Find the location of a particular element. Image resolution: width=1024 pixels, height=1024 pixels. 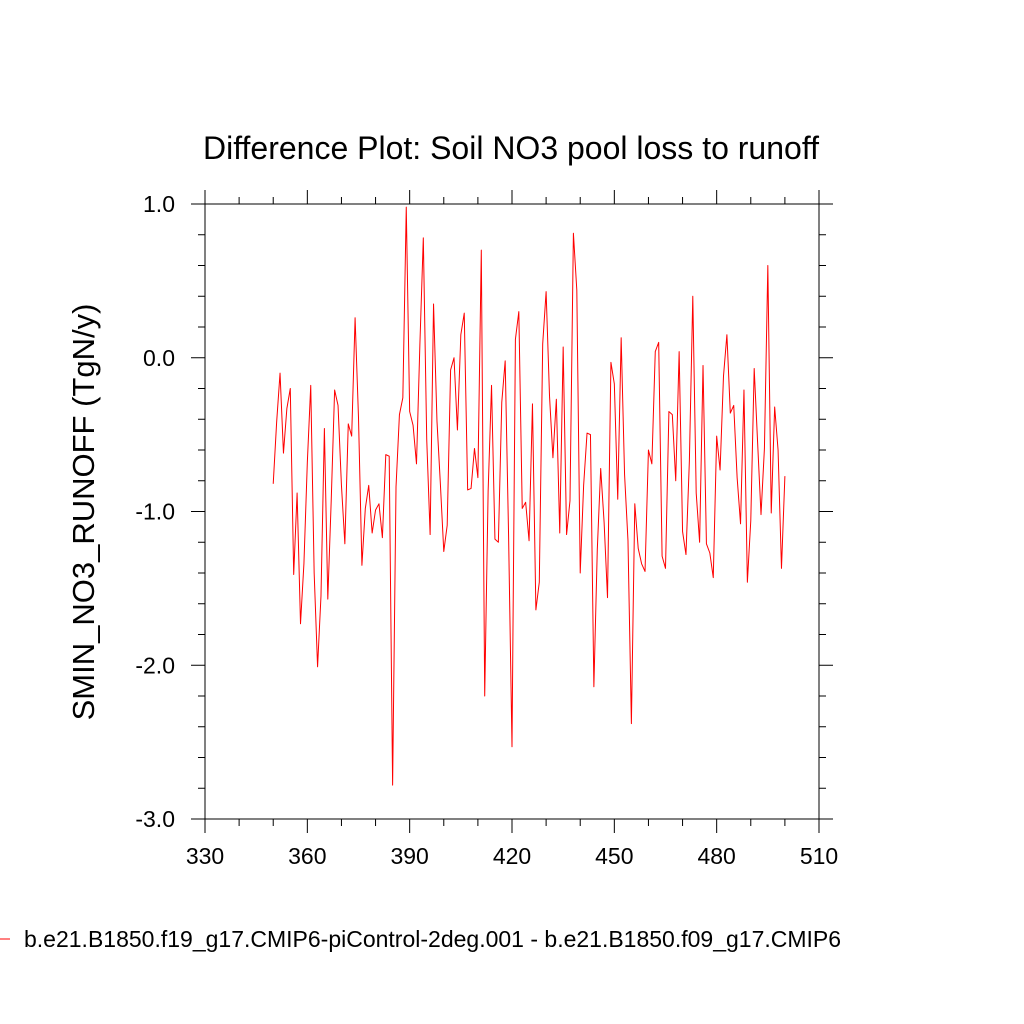

y-axis-label: SMIN_NO3_RUNOFF (TgN/y) is located at coordinates (83, 512).